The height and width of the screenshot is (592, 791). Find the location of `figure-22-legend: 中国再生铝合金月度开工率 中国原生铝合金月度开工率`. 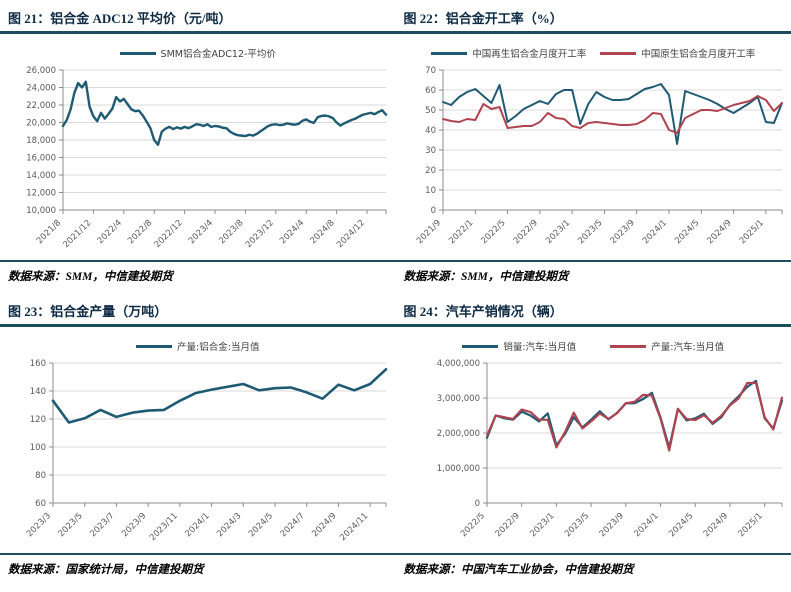

figure-22-legend: 中国再生铝合金月度开工率 中国原生铝合金月度开工率 is located at coordinates (593, 48).